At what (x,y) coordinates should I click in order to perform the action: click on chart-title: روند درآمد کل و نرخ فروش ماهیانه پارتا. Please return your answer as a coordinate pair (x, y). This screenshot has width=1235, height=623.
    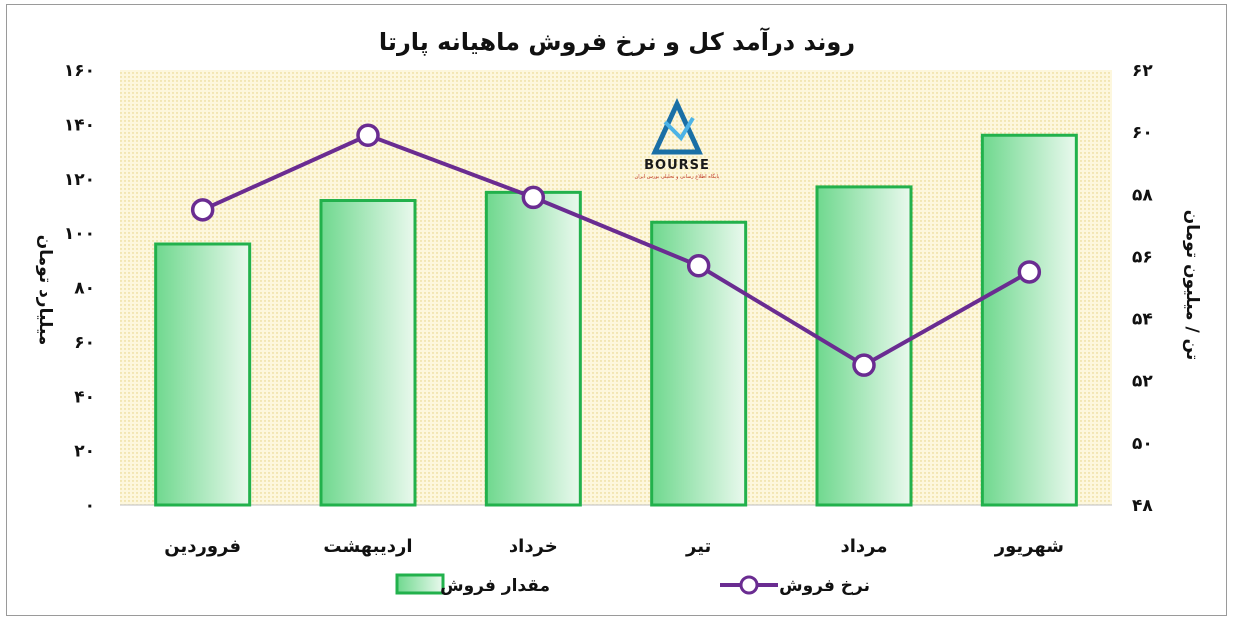
    Looking at the image, I should click on (617, 41).